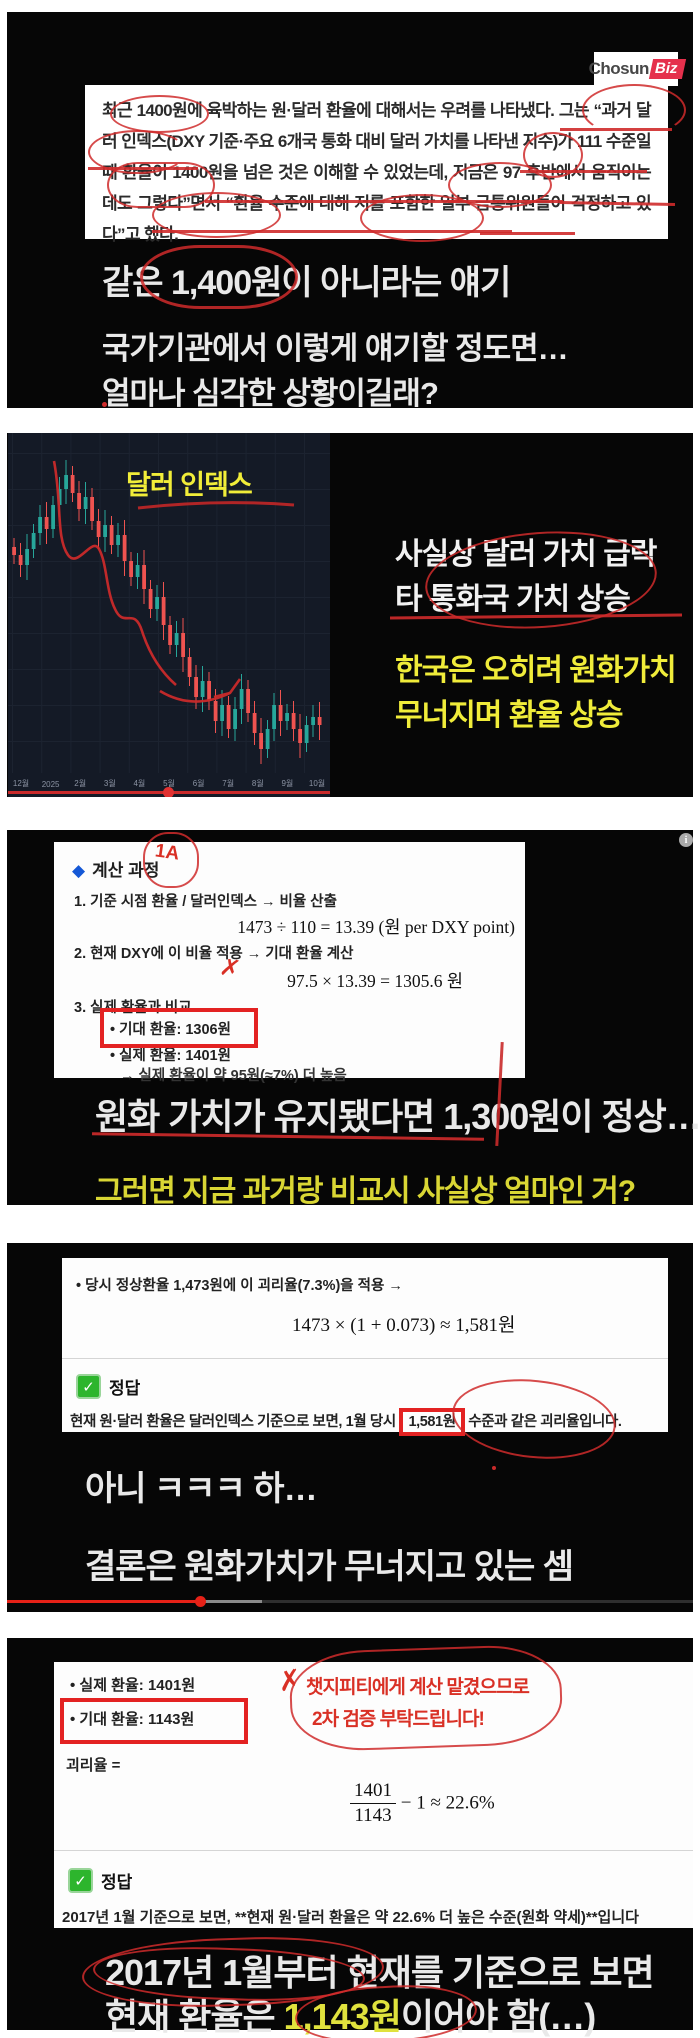  Describe the element at coordinates (498, 2016) in the screenshot. I see `caption-text: 이어야 함(…)` at that location.